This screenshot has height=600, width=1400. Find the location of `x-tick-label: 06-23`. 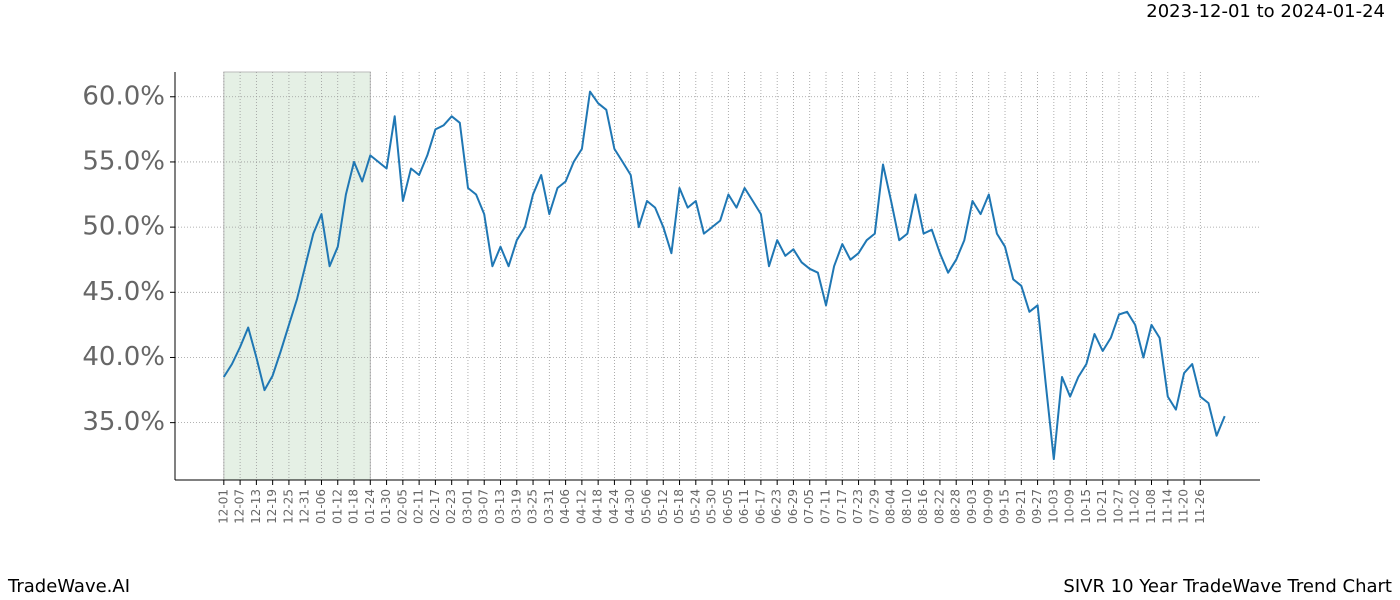

x-tick-label: 06-23 is located at coordinates (777, 506).